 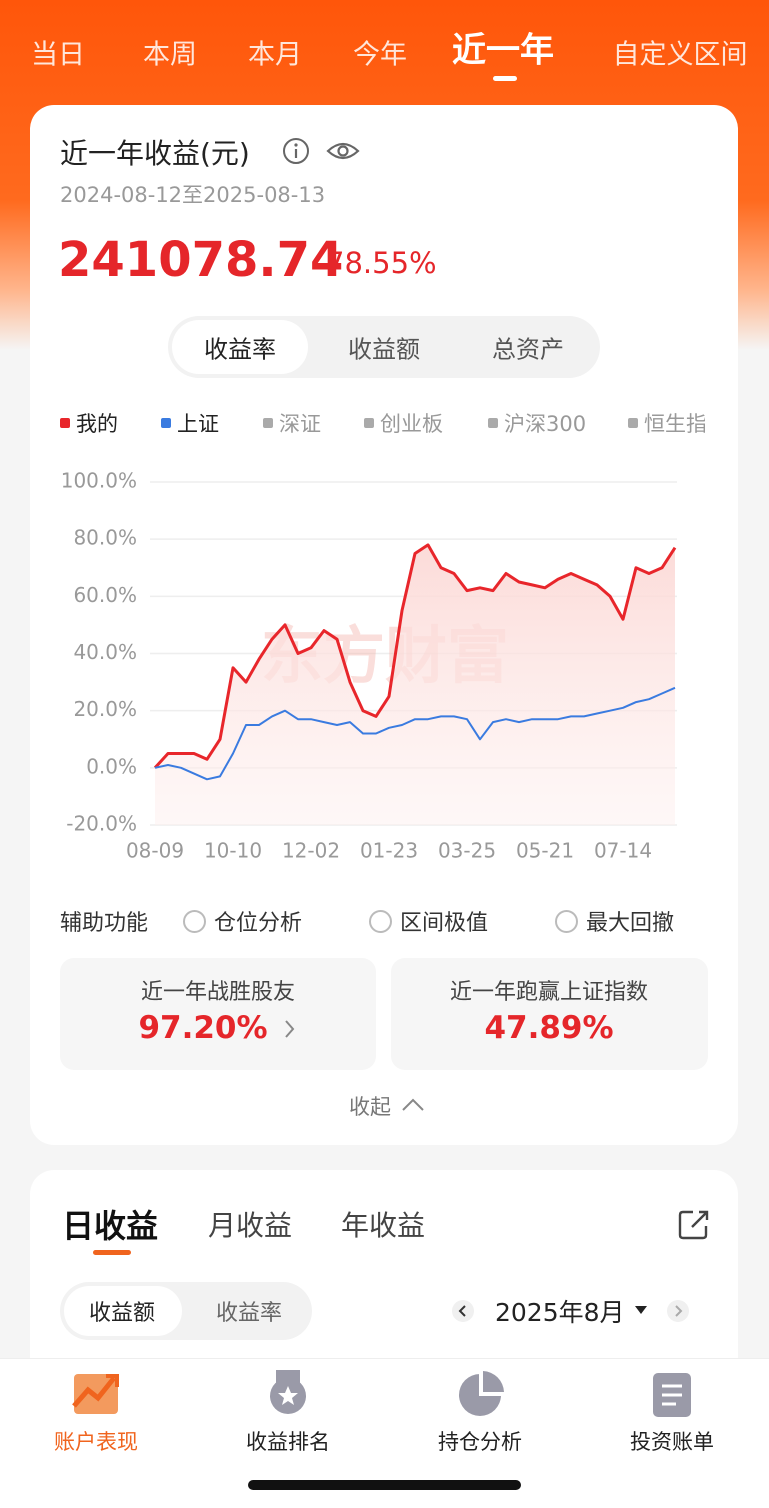 What do you see at coordinates (389, 851) in the screenshot?
I see `x-tick-label: 01-23` at bounding box center [389, 851].